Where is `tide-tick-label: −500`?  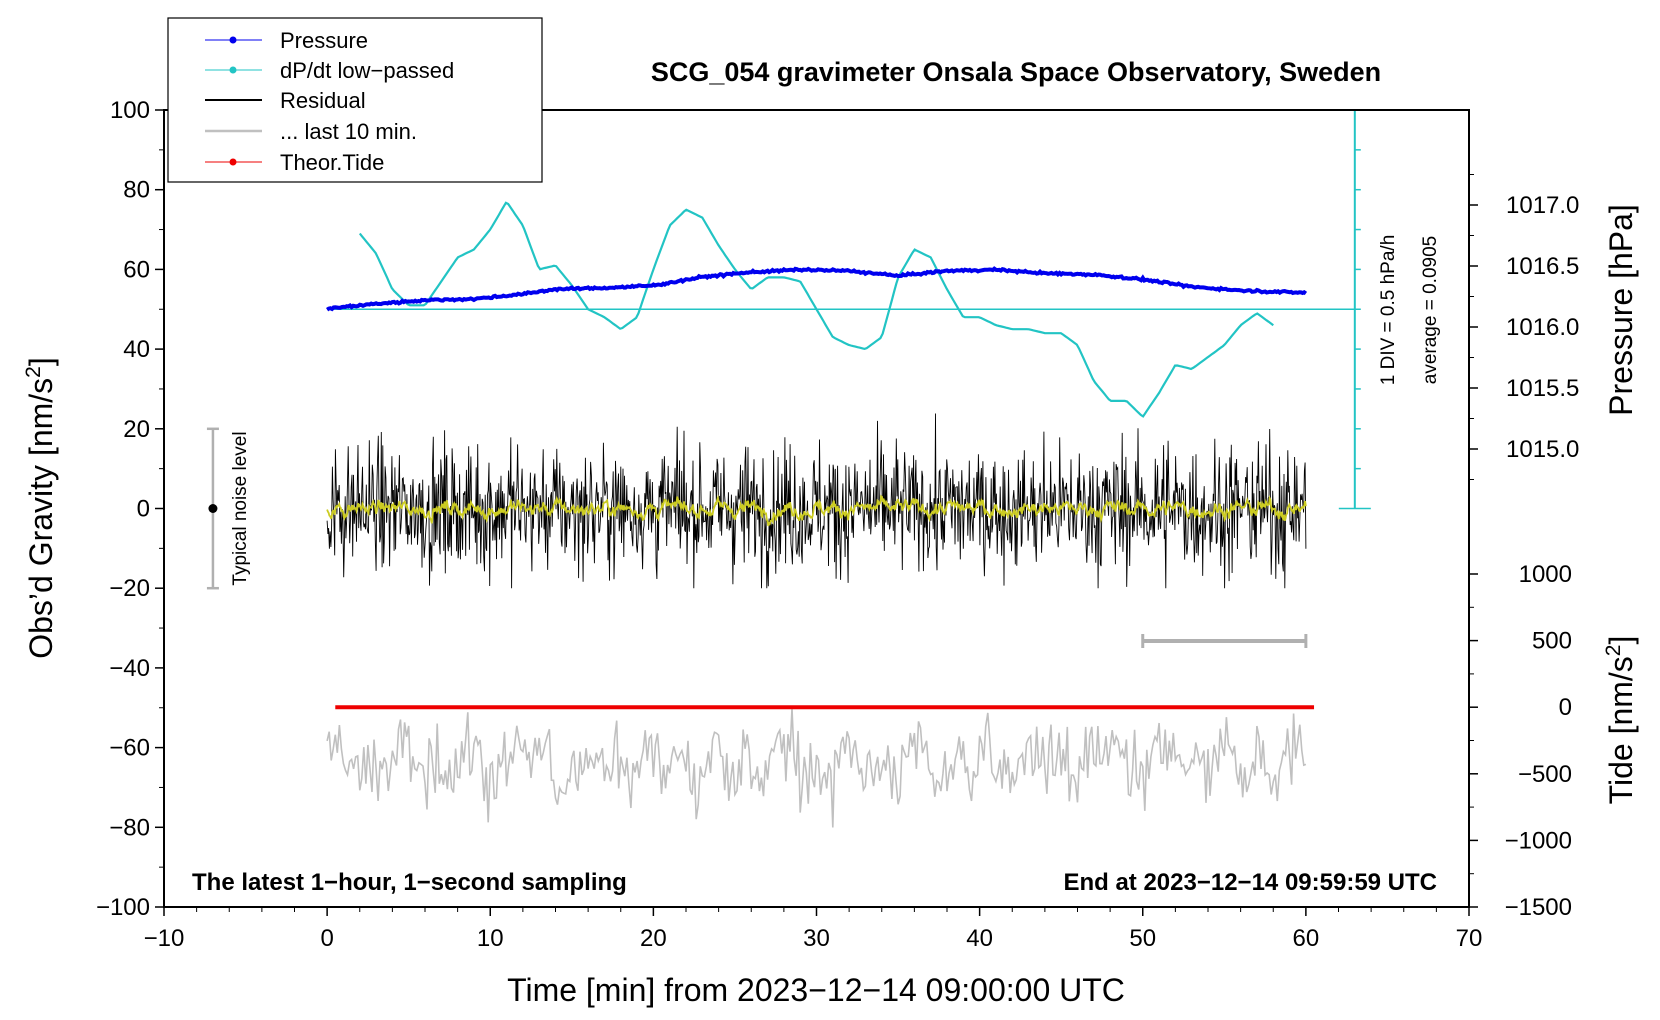 tide-tick-label: −500 is located at coordinates (1545, 774).